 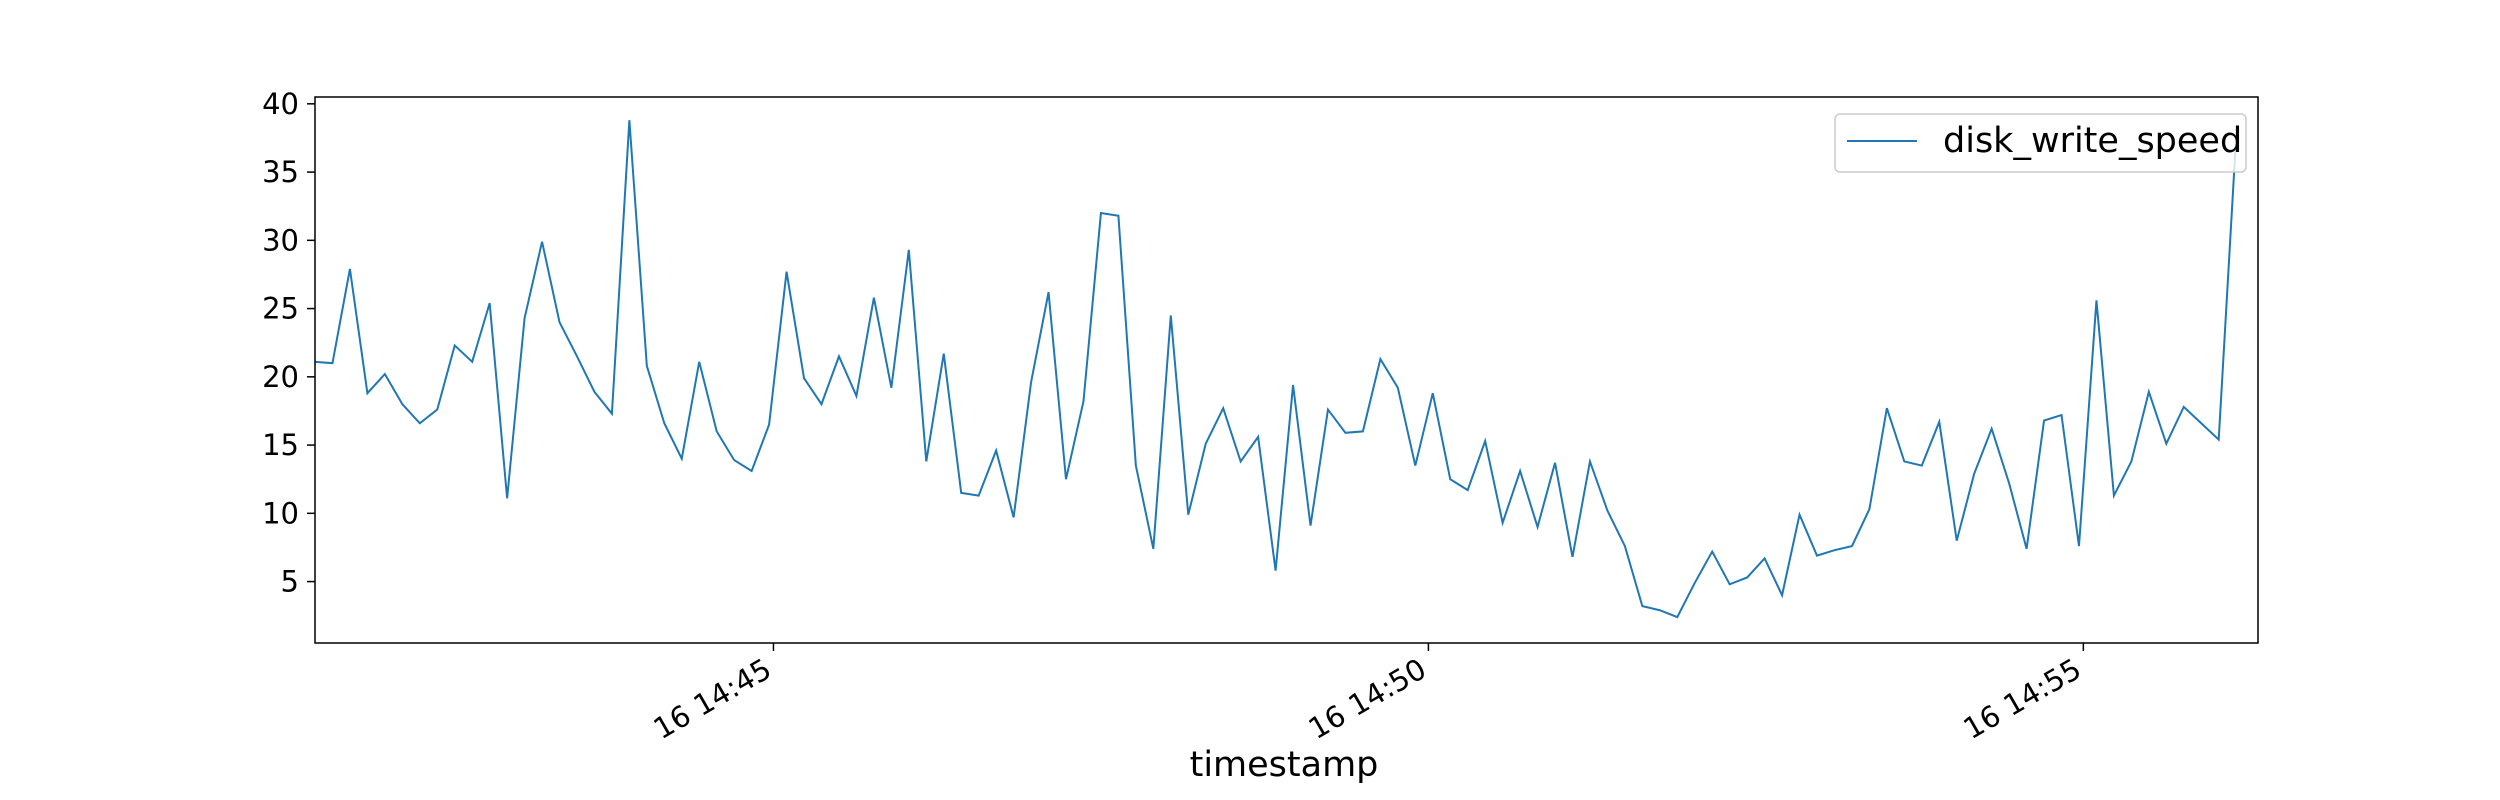 I want to click on legend: disk_write_speed, so click(x=2040, y=143).